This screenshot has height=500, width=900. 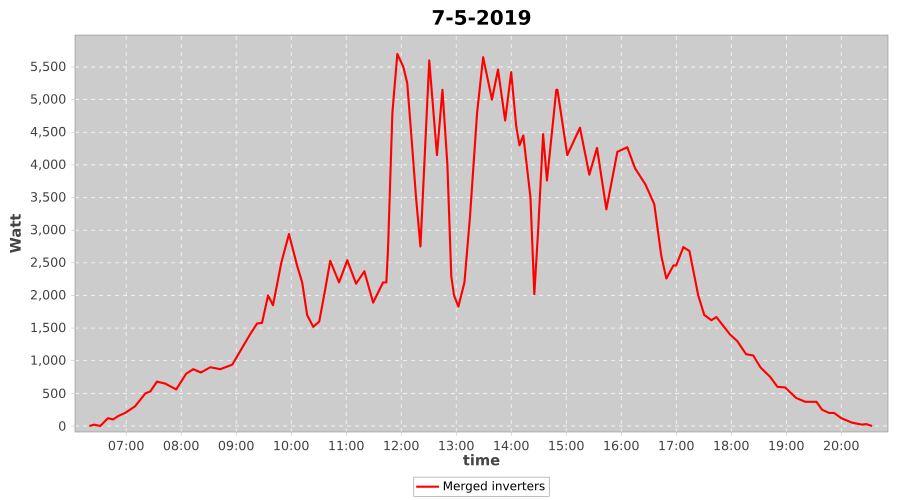 I want to click on x-tick-label: 08:00, so click(x=181, y=445).